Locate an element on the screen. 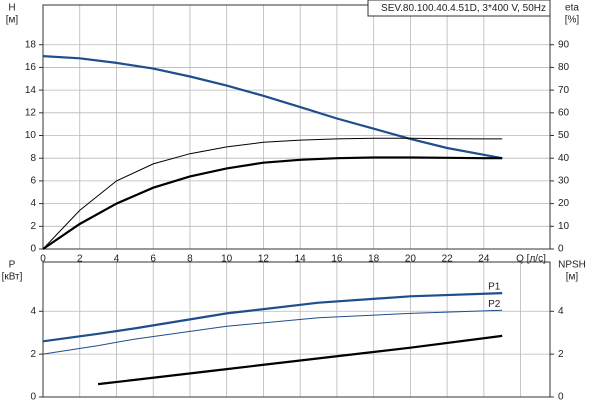 This screenshot has width=600, height=400. y2-tick-label: 50 is located at coordinates (564, 135).